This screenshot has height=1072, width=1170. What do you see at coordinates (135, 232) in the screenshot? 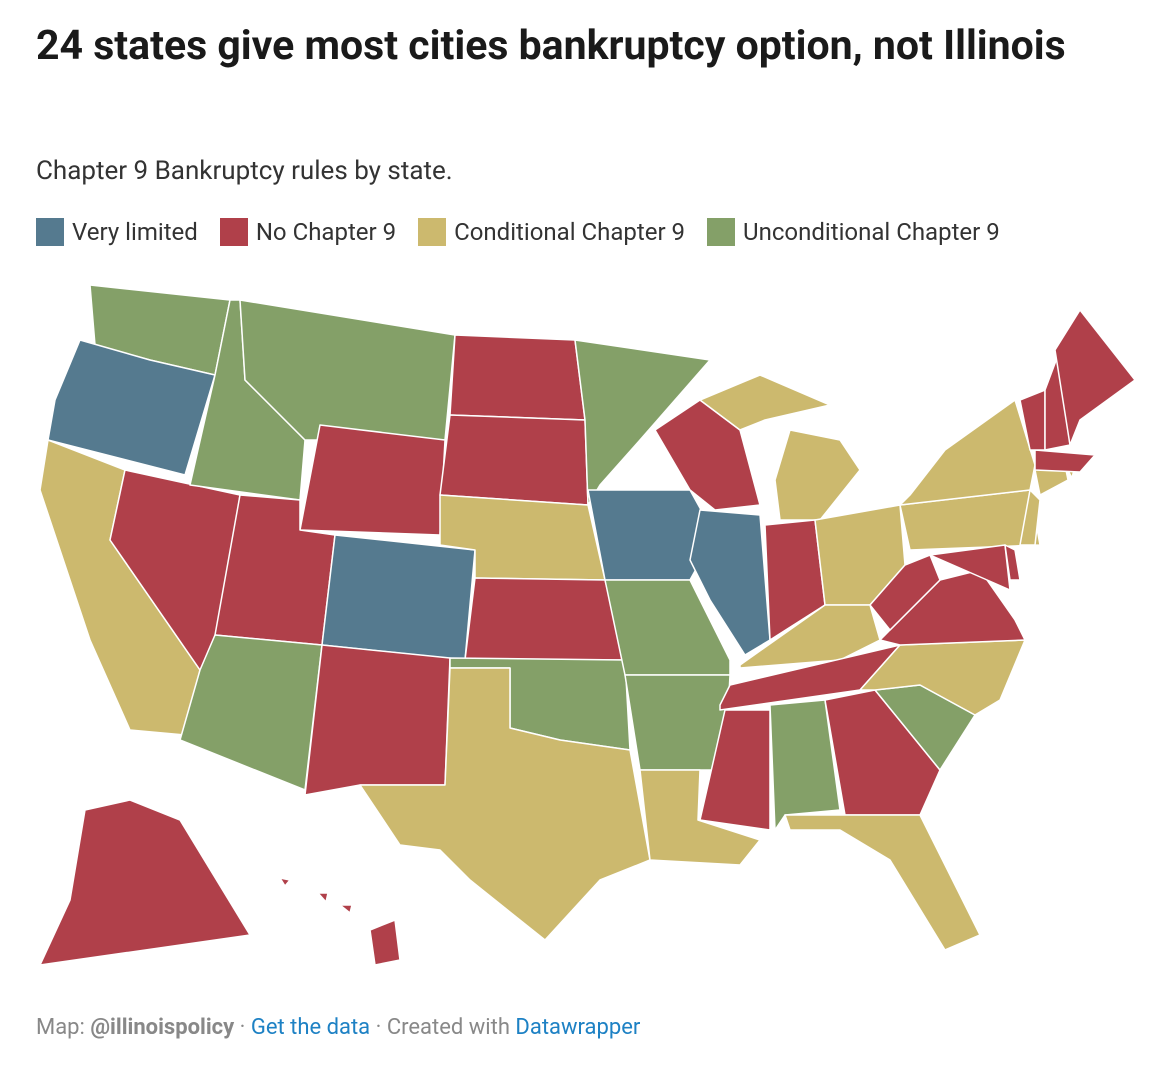
I see `legend-label: Very limited` at bounding box center [135, 232].